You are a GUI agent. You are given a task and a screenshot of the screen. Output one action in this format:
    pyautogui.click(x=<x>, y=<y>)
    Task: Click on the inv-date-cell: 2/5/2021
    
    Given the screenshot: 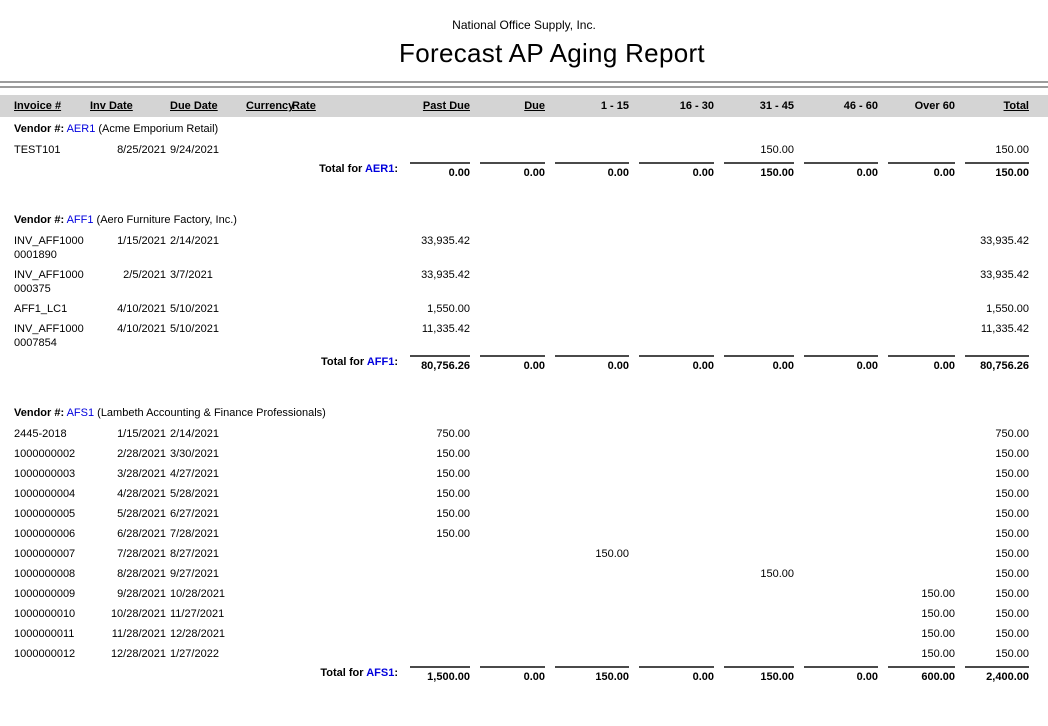 What is the action you would take?
    pyautogui.click(x=144, y=275)
    